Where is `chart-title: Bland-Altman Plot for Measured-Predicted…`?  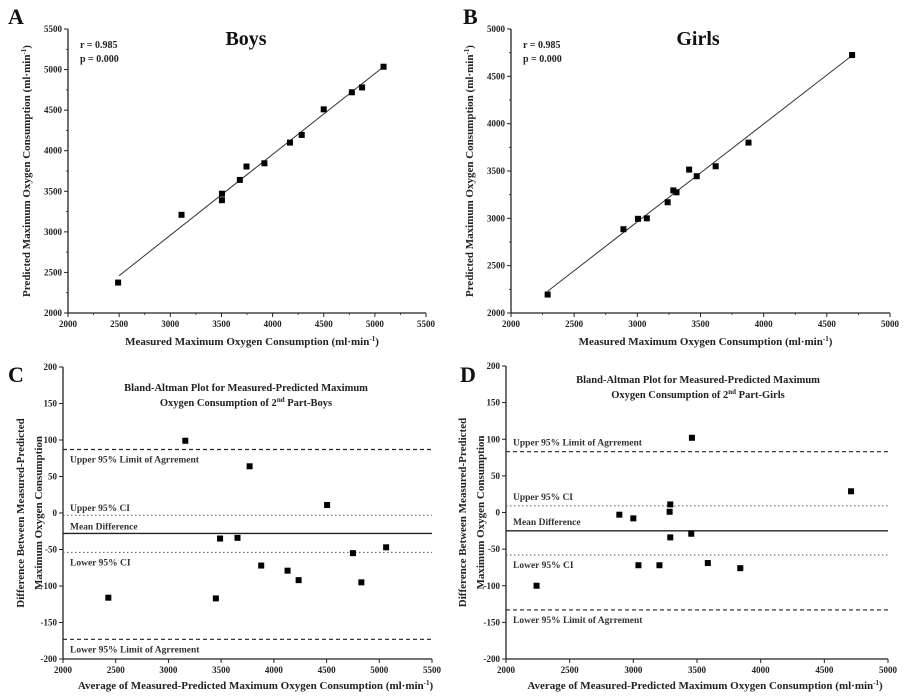 chart-title: Bland-Altman Plot for Measured-Predicted… is located at coordinates (698, 380).